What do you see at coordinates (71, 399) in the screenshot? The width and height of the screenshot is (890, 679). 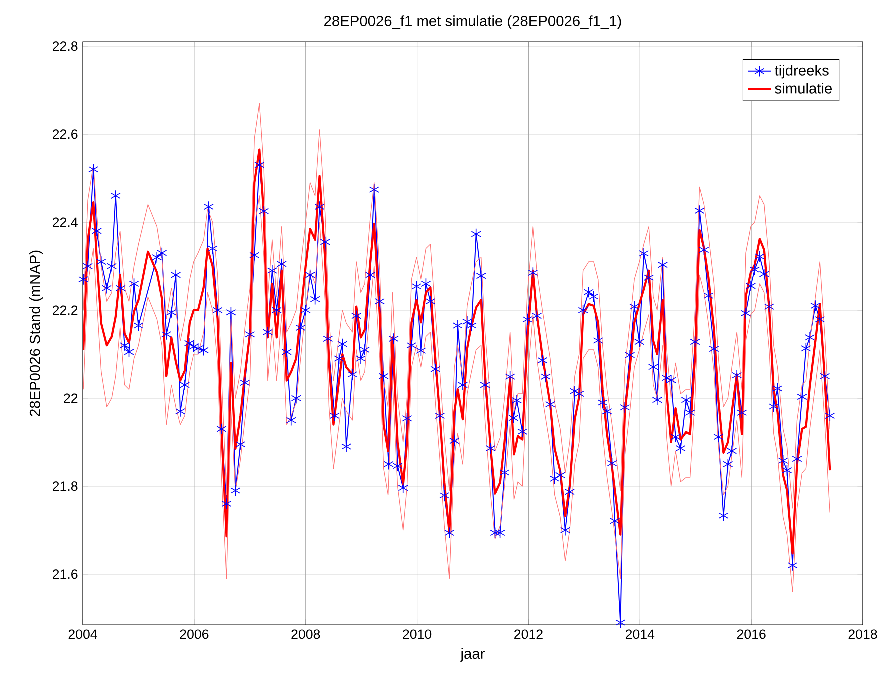 I see `y-tick-label: 22` at bounding box center [71, 399].